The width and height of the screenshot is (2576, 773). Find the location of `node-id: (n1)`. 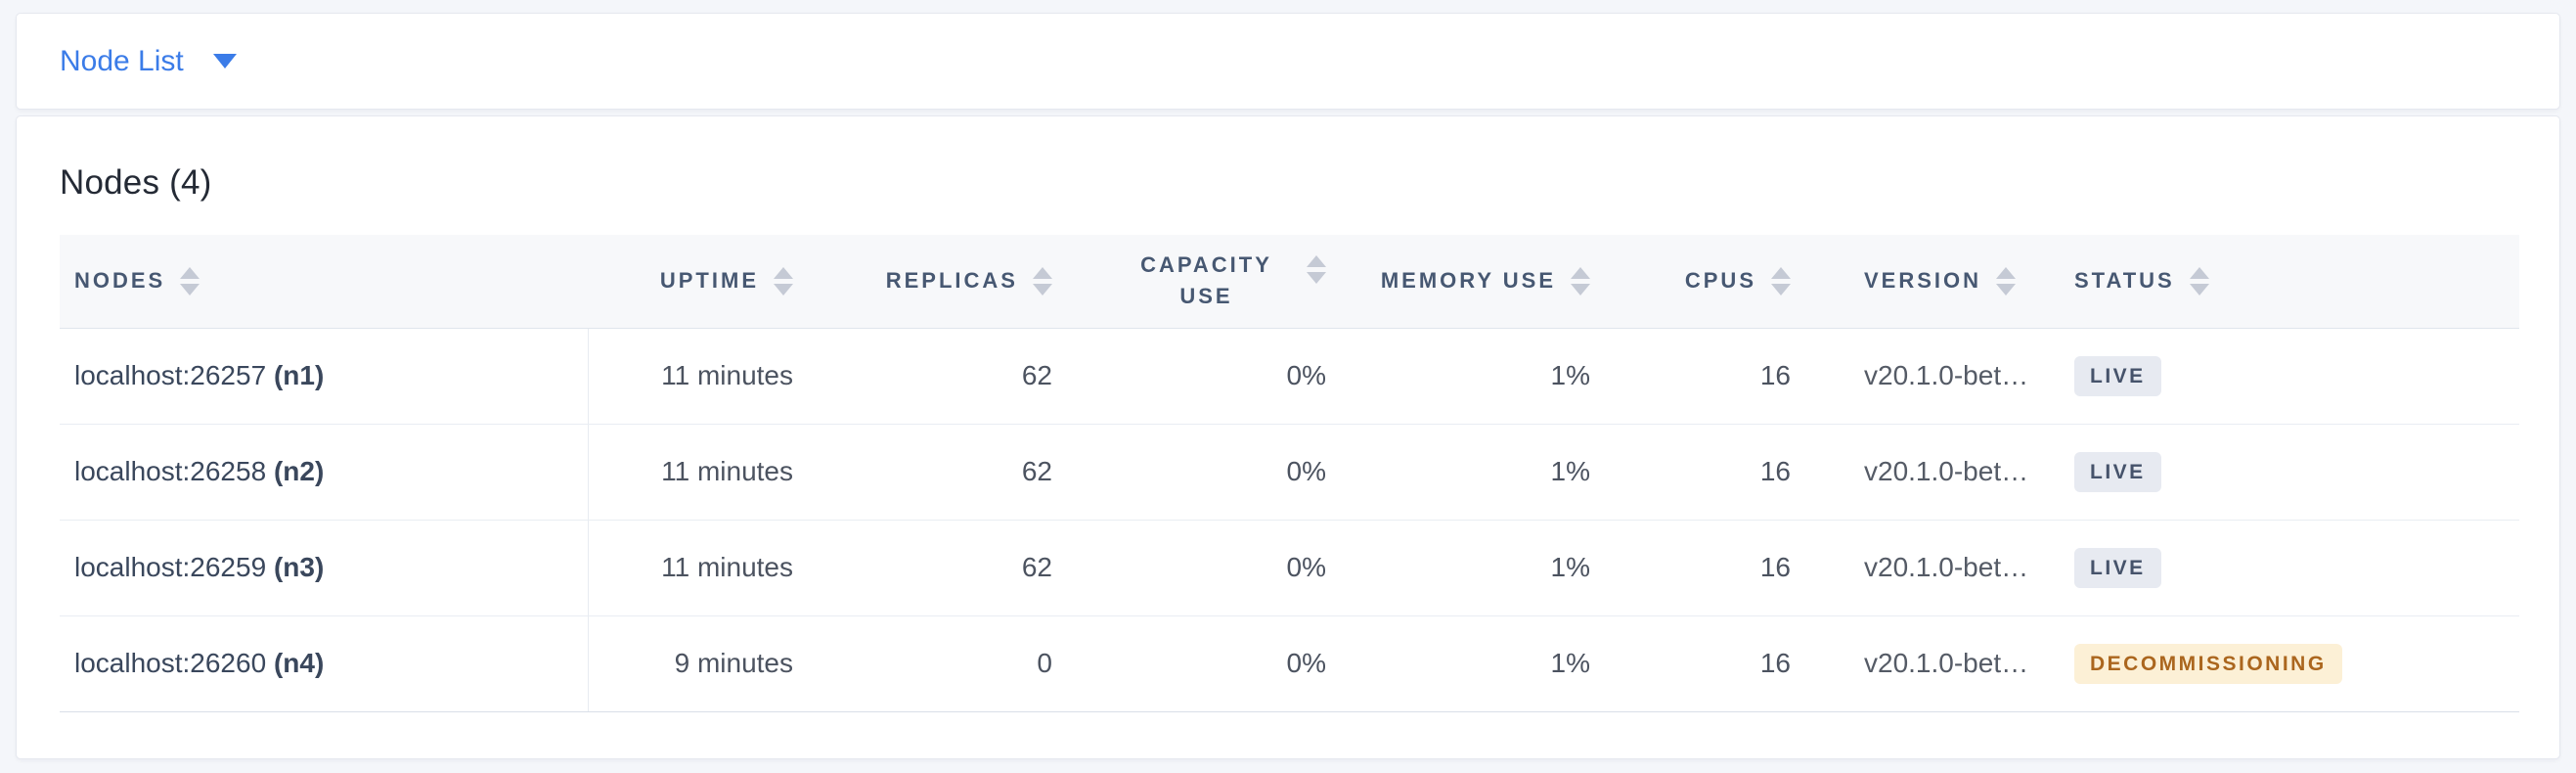

node-id: (n1) is located at coordinates (299, 375).